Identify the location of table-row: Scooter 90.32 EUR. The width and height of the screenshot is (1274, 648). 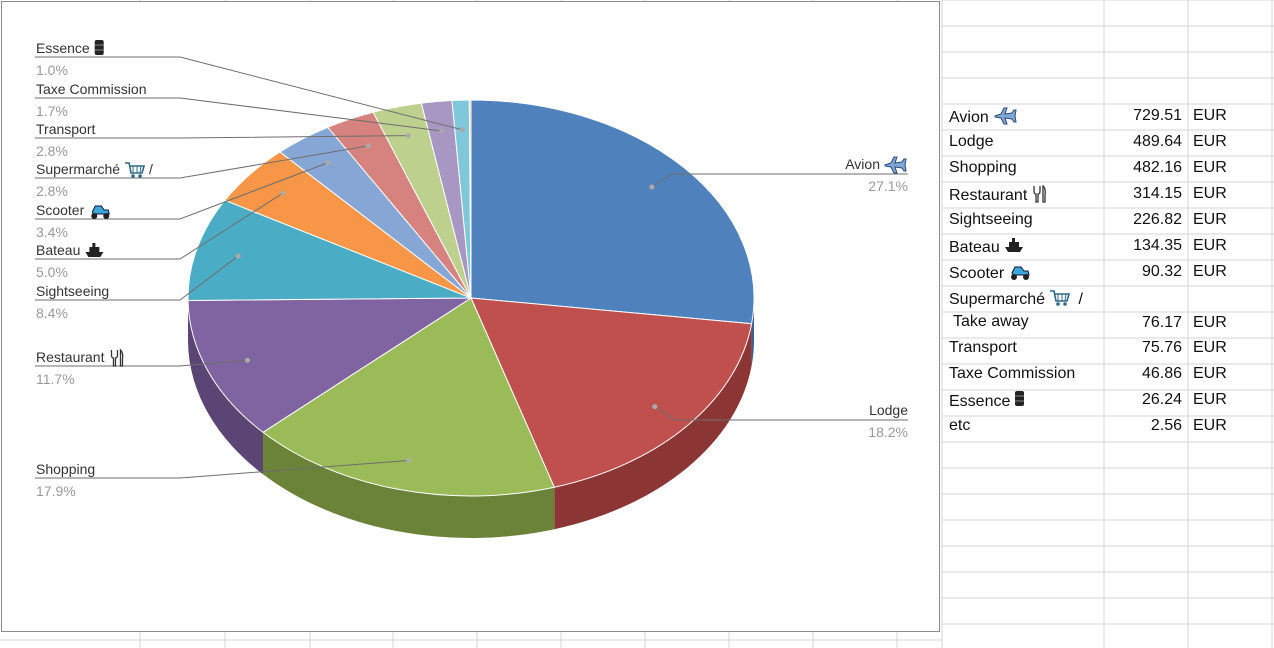
(1109, 273).